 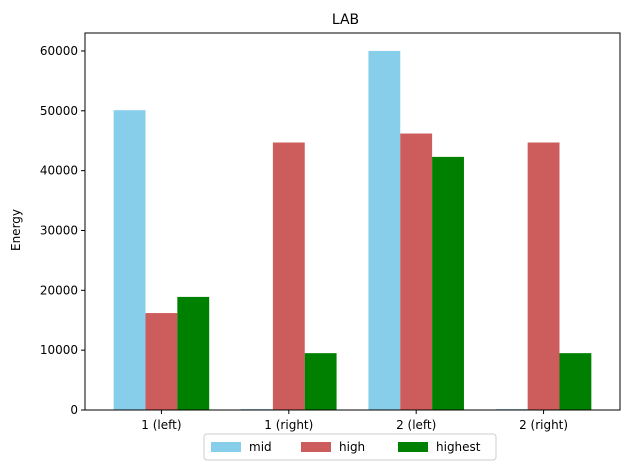 What do you see at coordinates (458, 447) in the screenshot?
I see `legend-label-highest: highest` at bounding box center [458, 447].